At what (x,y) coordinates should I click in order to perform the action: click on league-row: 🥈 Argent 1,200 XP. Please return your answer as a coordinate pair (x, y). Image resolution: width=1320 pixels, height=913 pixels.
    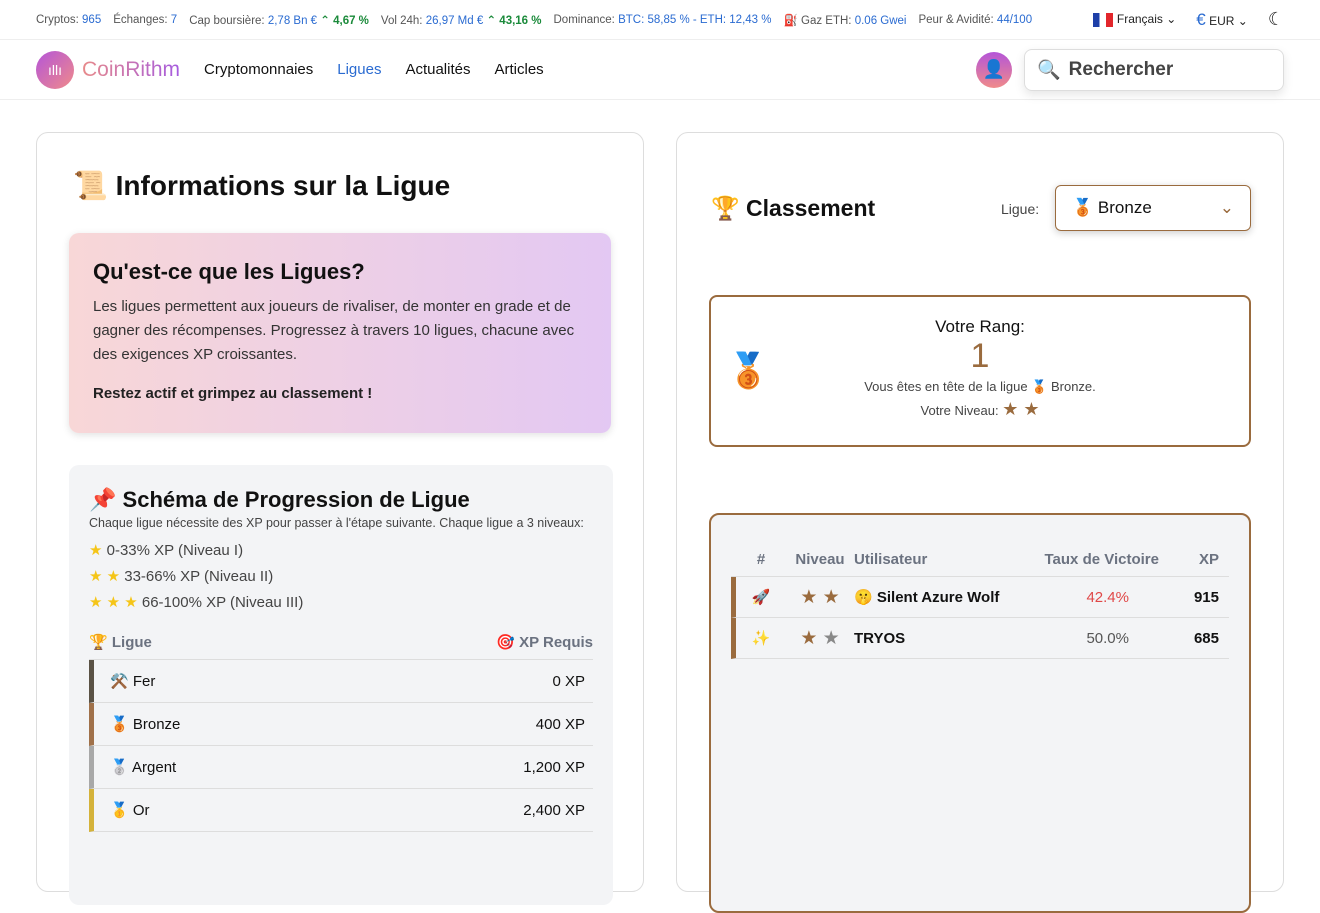
    Looking at the image, I should click on (341, 767).